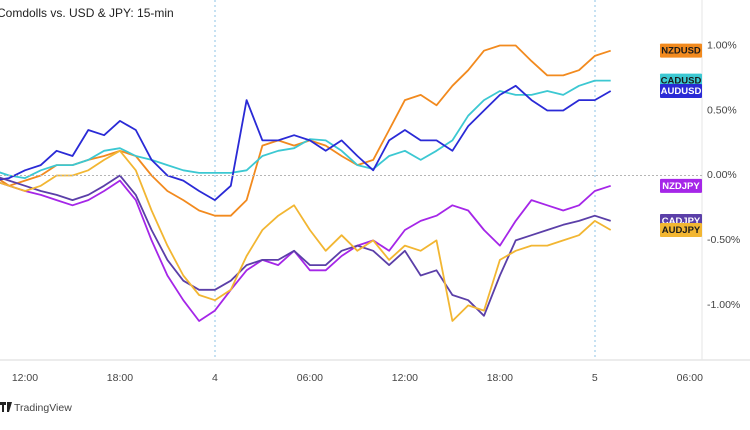  I want to click on y-tick-label: -0.50%, so click(723, 240).